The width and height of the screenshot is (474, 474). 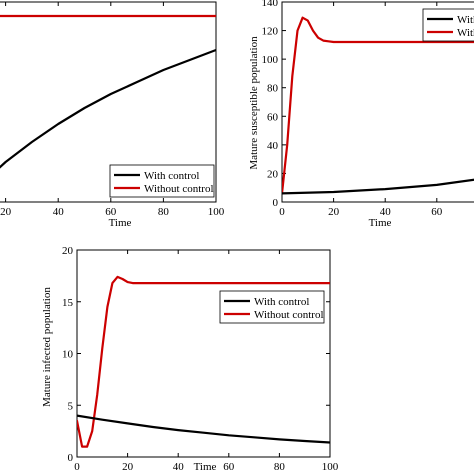 What do you see at coordinates (71, 406) in the screenshot?
I see `y-tick-label: 5` at bounding box center [71, 406].